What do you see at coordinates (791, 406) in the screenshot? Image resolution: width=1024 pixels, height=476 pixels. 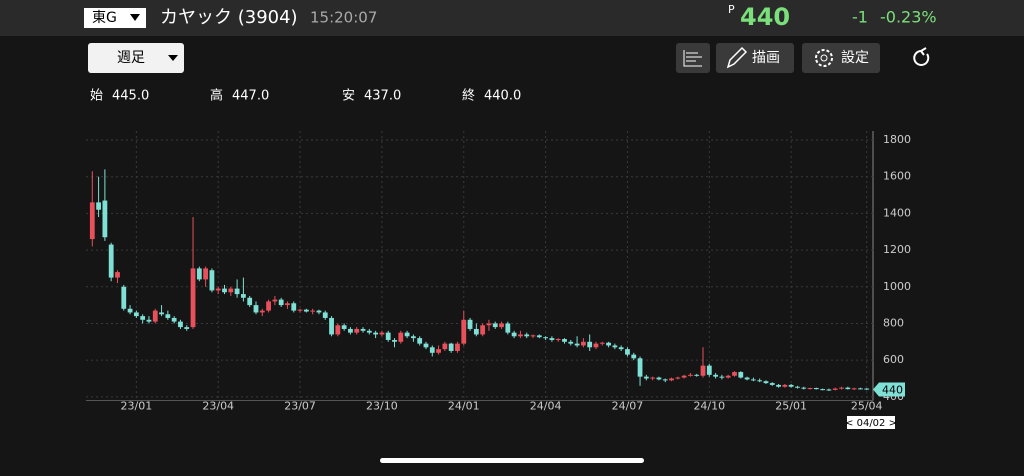 I see `x-tick-label: 25/01` at bounding box center [791, 406].